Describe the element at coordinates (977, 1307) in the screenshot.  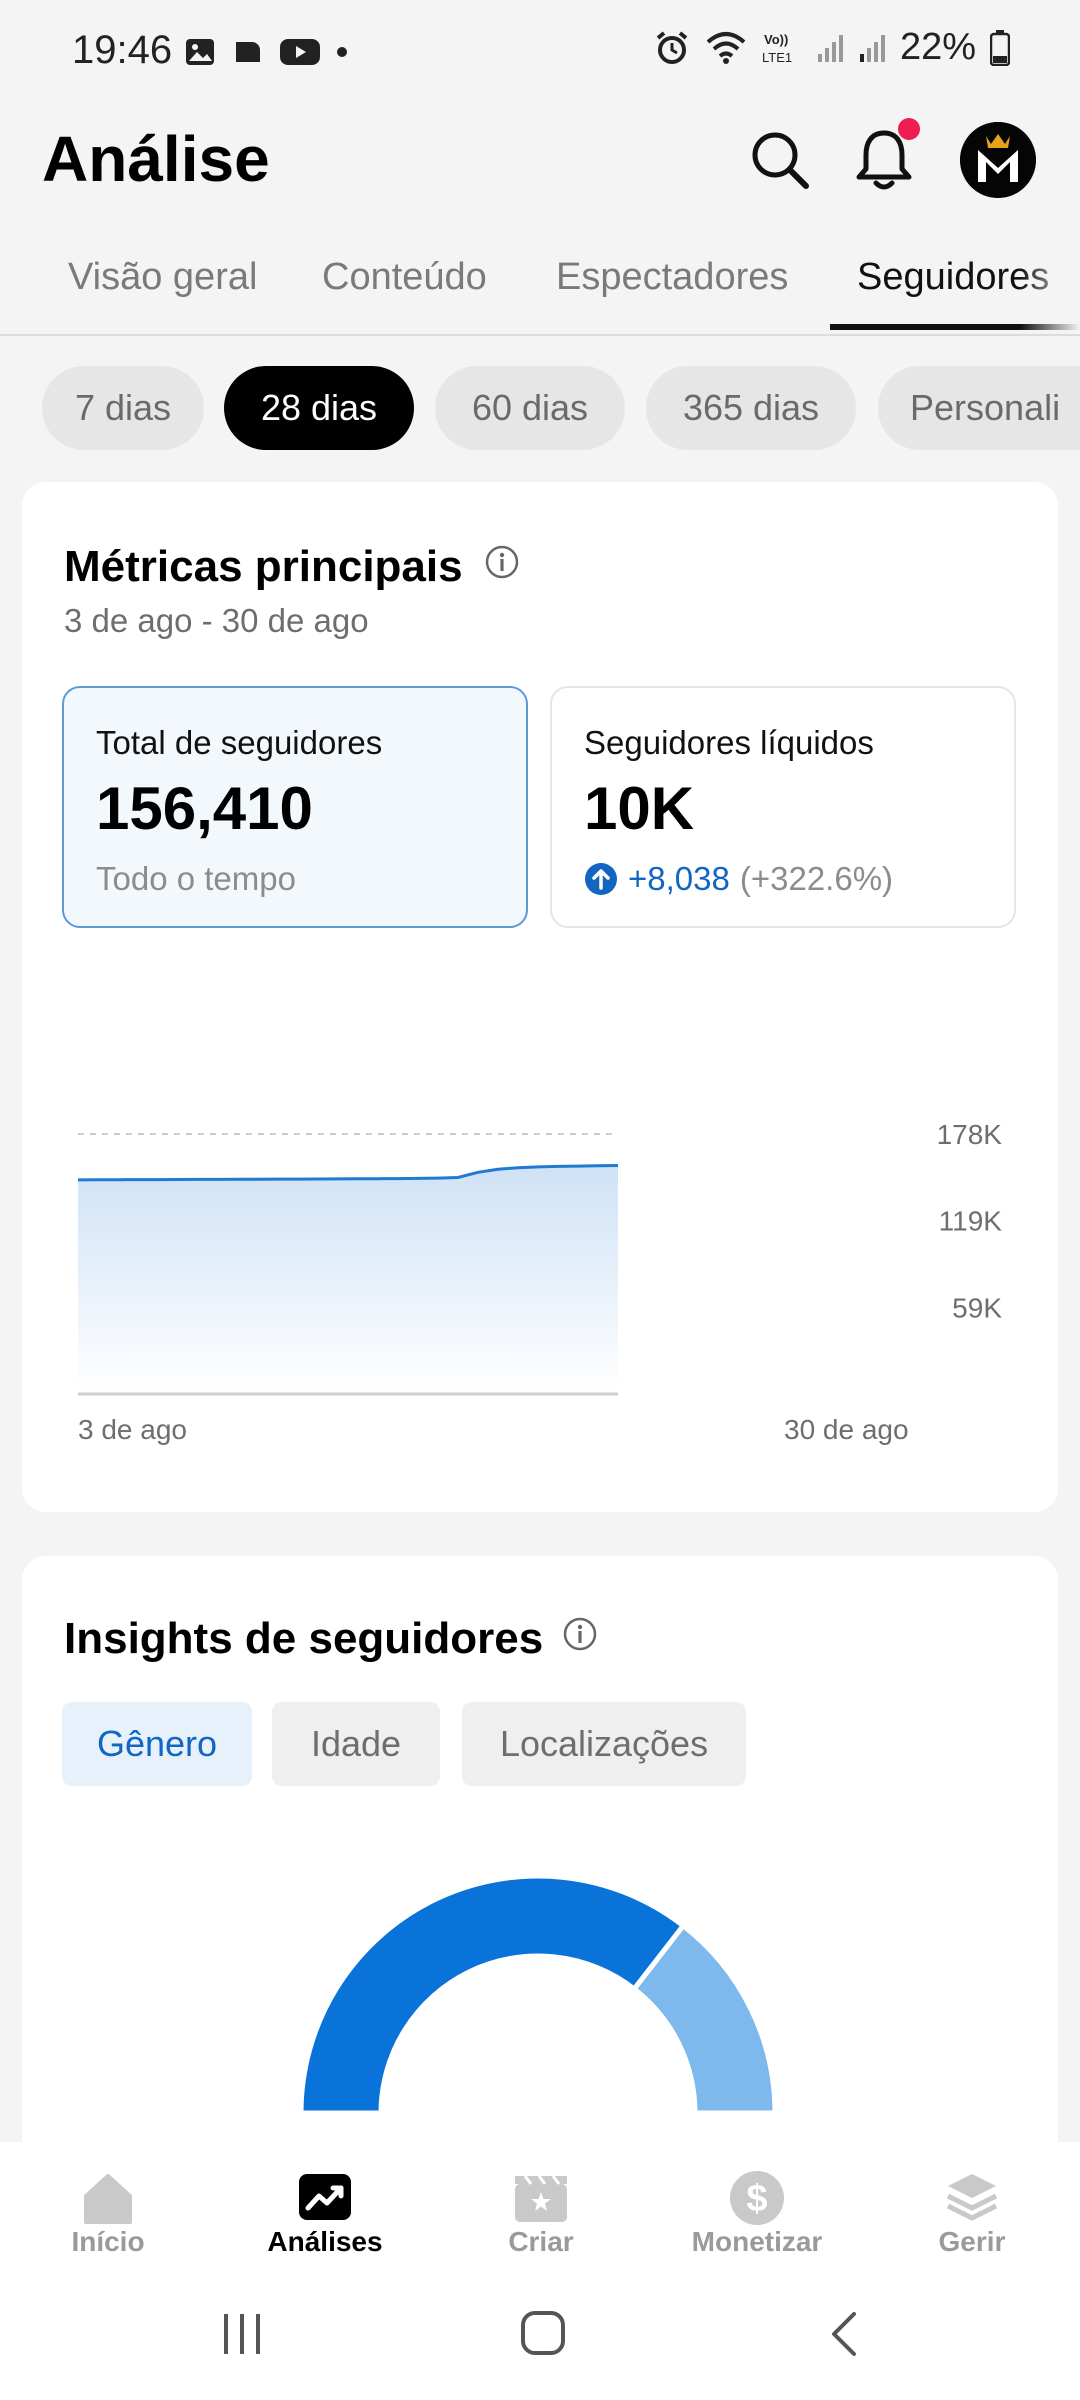
I see `y-tick-label: 59K` at that location.